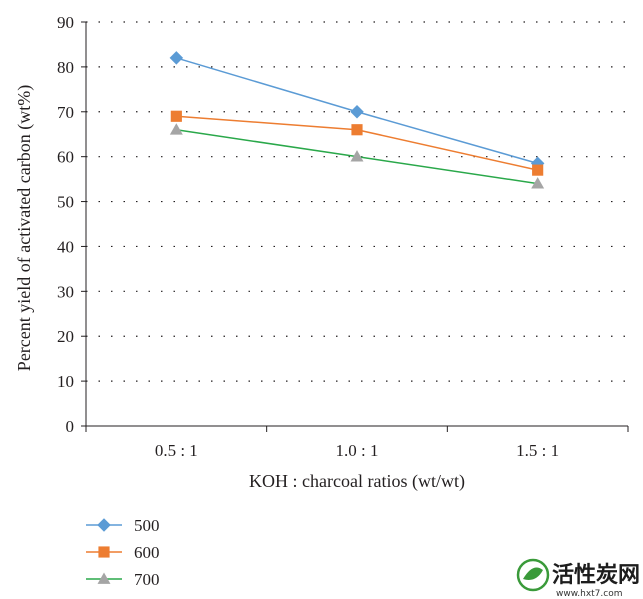 The image size is (643, 599). Describe the element at coordinates (65, 224) in the screenshot. I see `y-tick-labels: 0 10 20 30 40 50 60 70 80 90` at that location.